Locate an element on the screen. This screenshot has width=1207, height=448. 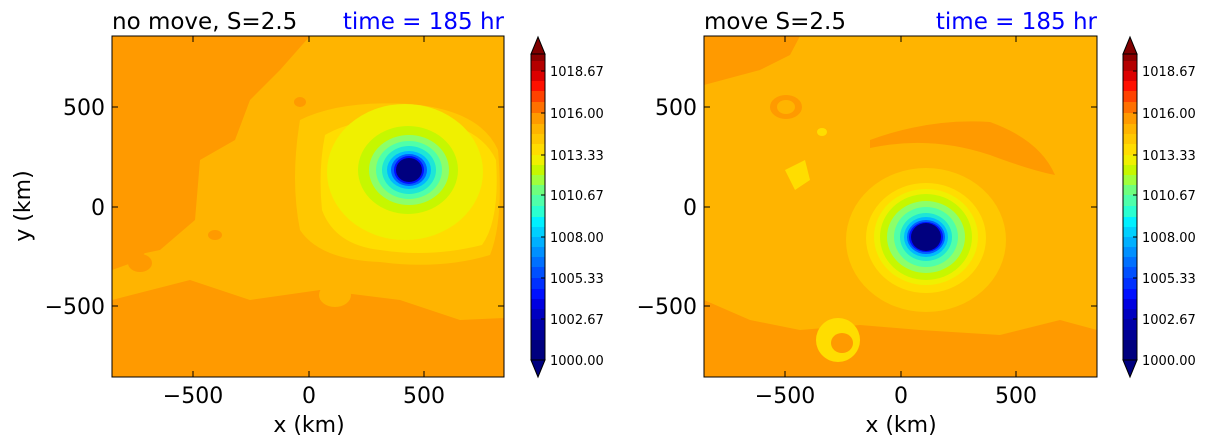
chart-title: no move, S=2.5 is located at coordinates (204, 22).